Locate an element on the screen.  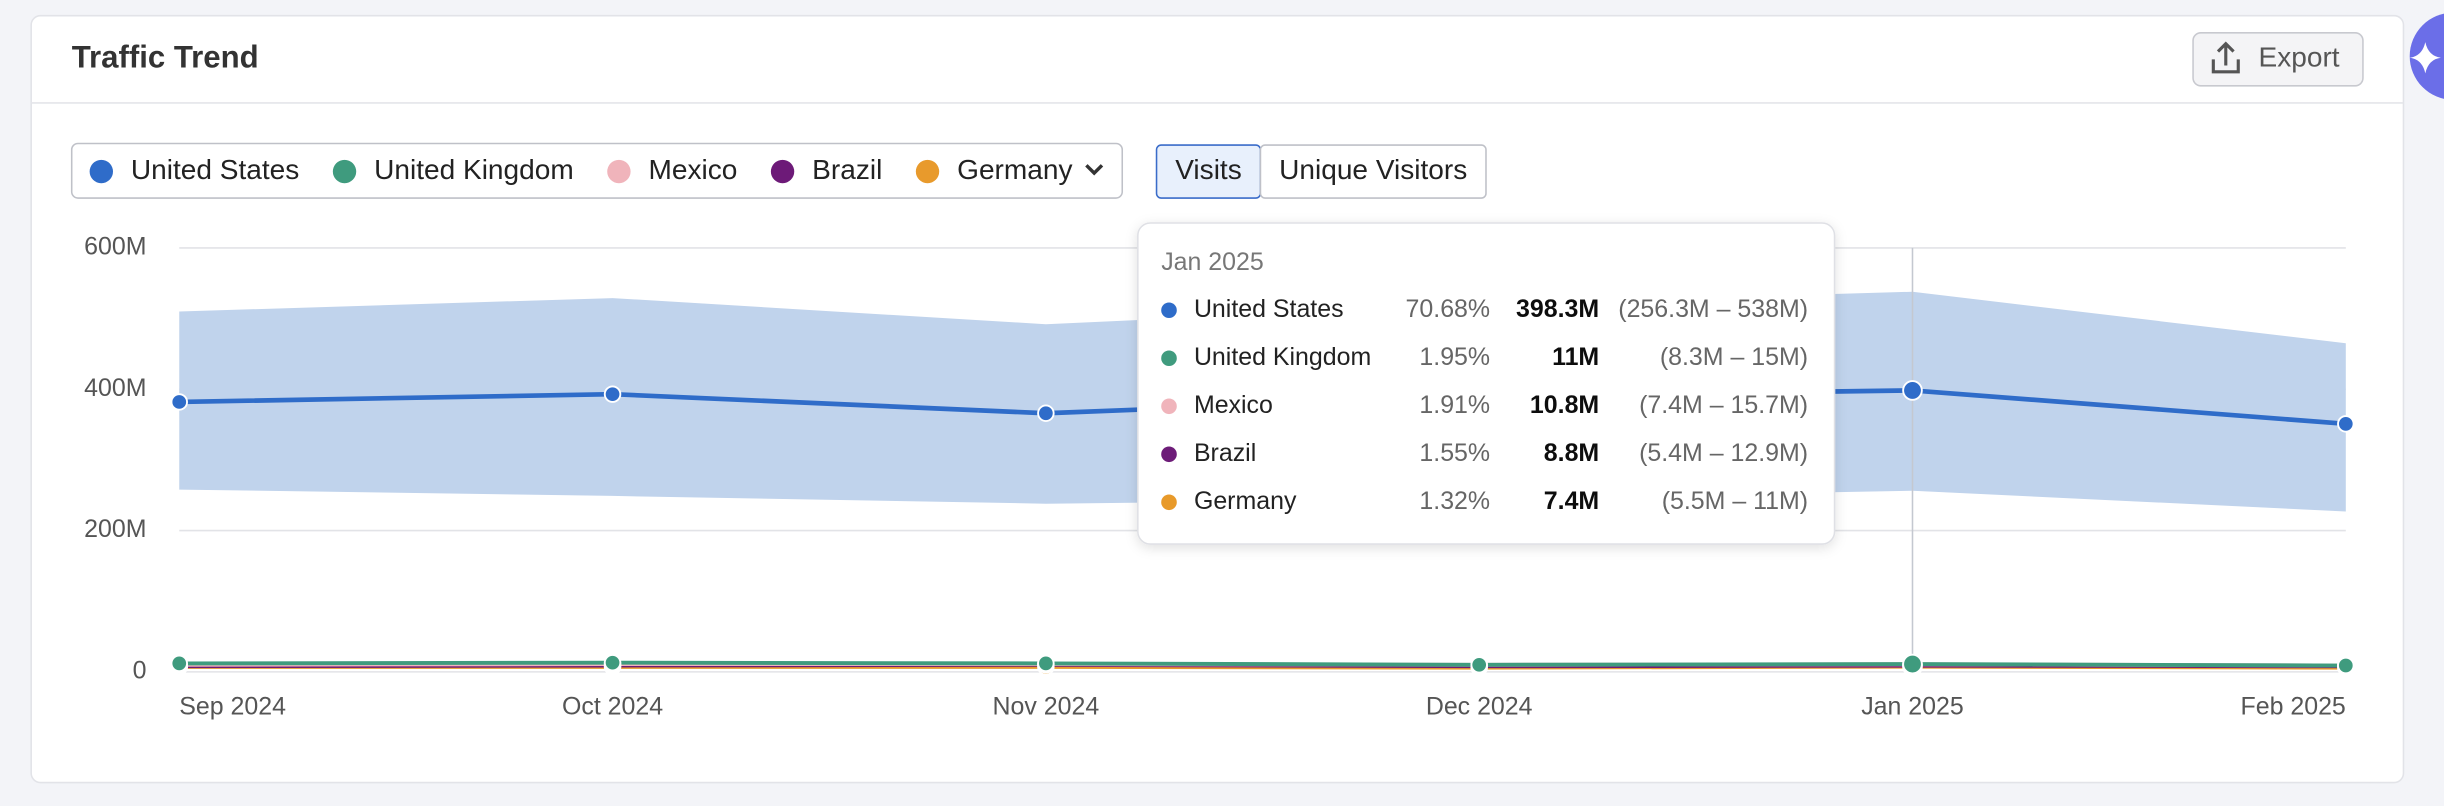
tooltip-share: 1.55% is located at coordinates (1454, 453).